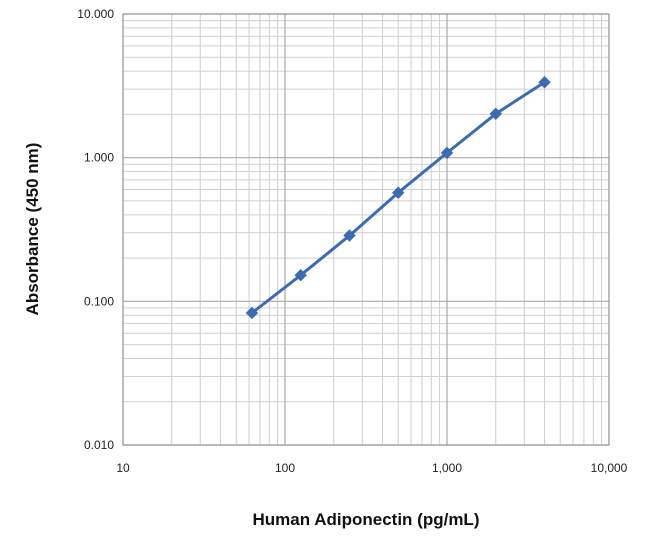 The width and height of the screenshot is (650, 537). I want to click on x-tick-label: 100, so click(285, 468).